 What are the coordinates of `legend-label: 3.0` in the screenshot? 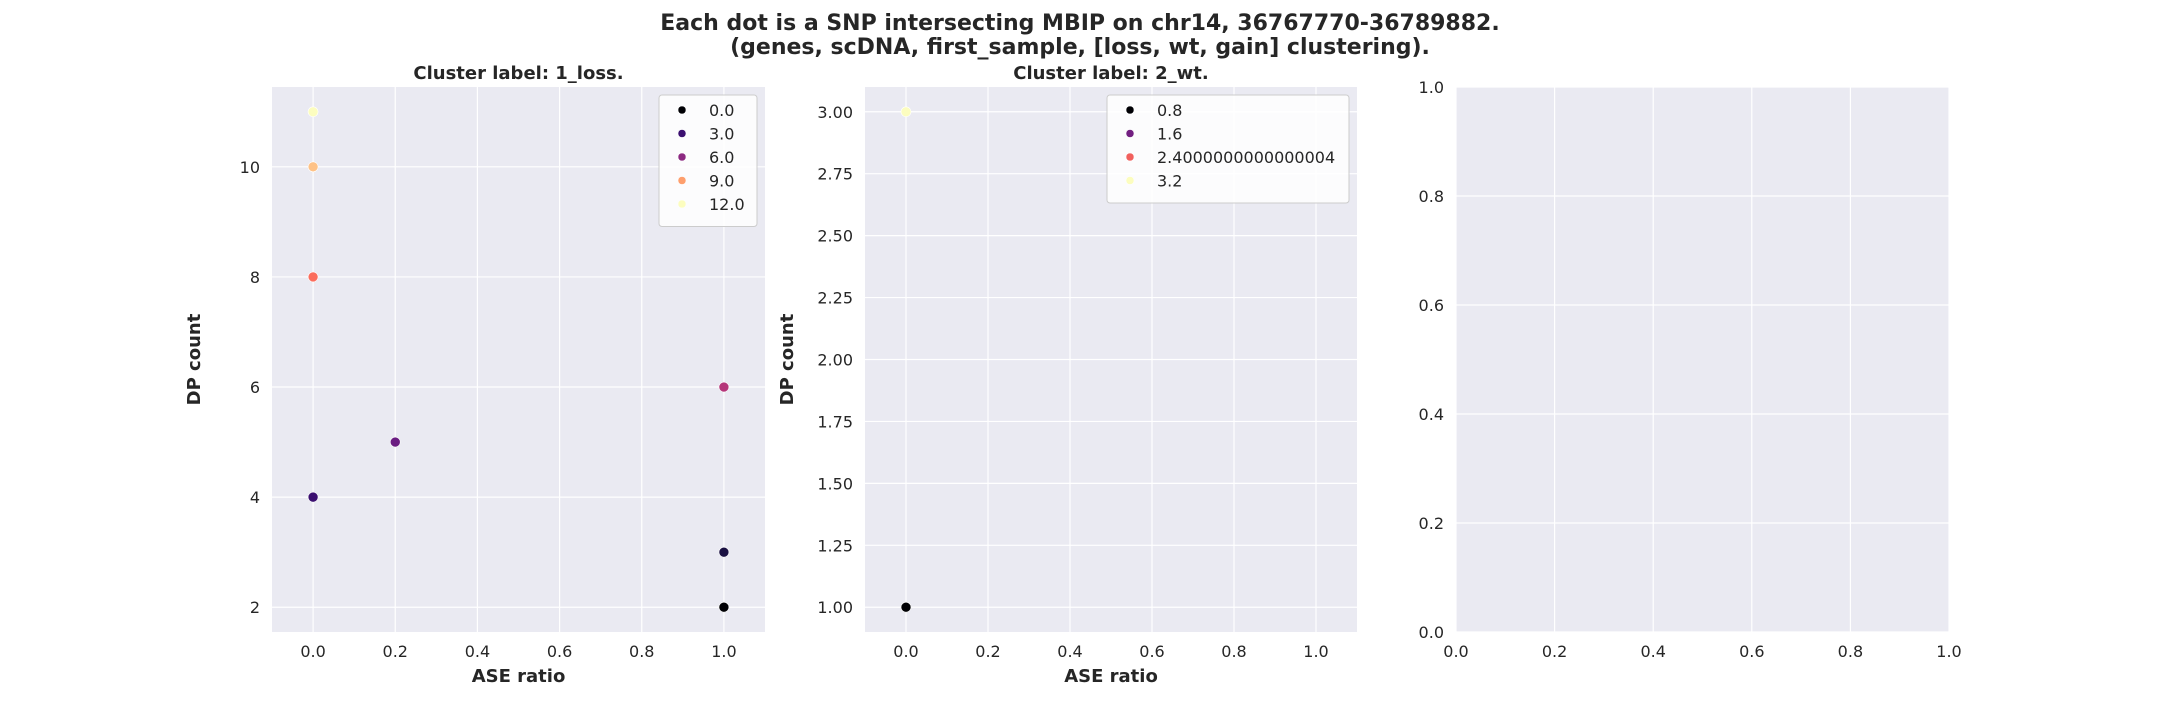 It's located at (721, 134).